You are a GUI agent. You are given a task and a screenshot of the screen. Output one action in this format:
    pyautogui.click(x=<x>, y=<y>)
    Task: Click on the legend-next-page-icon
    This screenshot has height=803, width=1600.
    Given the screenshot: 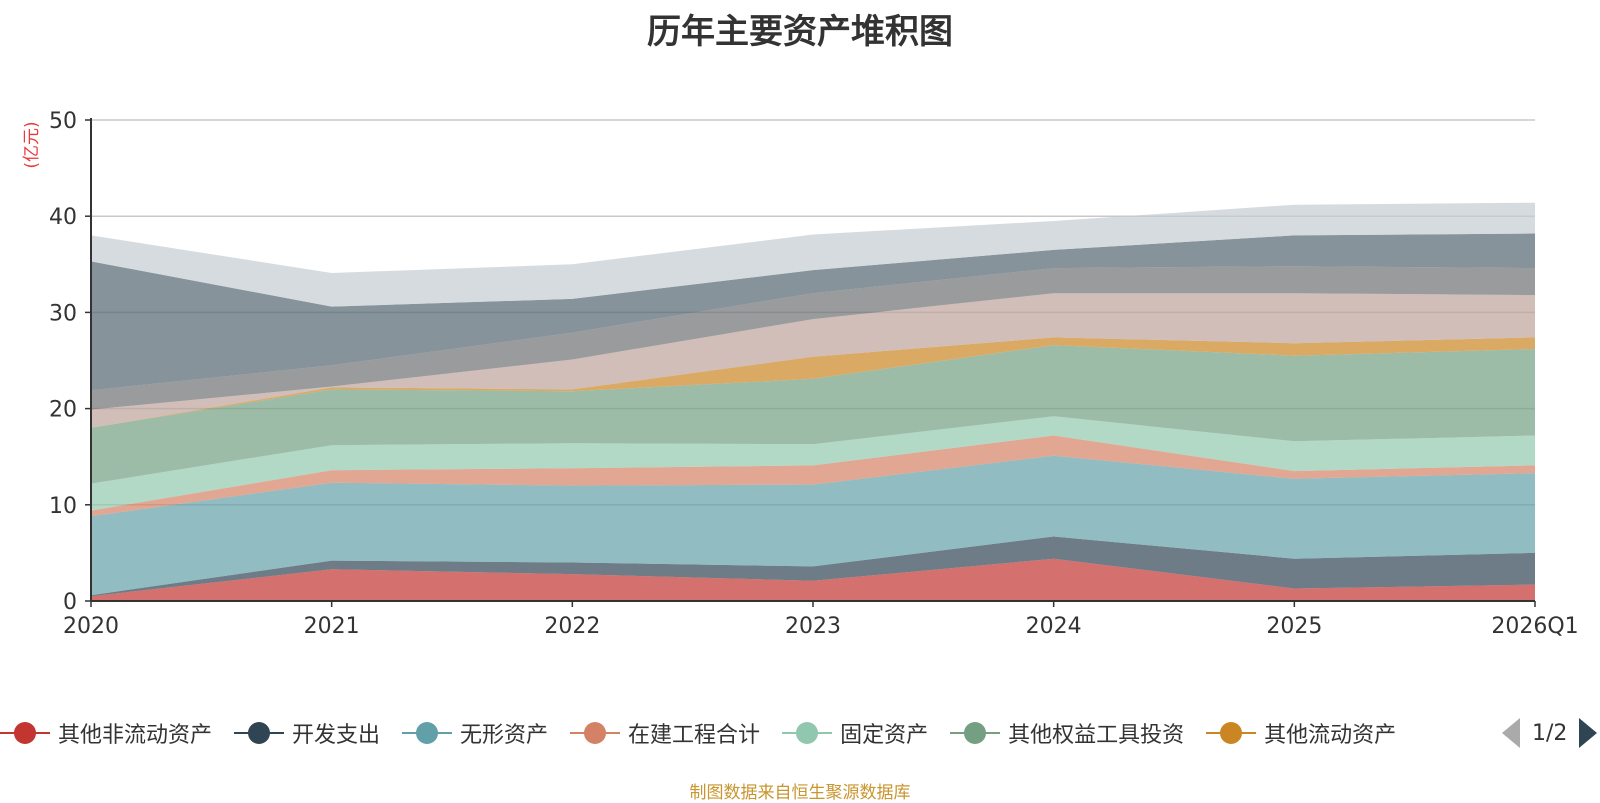 What is the action you would take?
    pyautogui.click(x=1588, y=733)
    